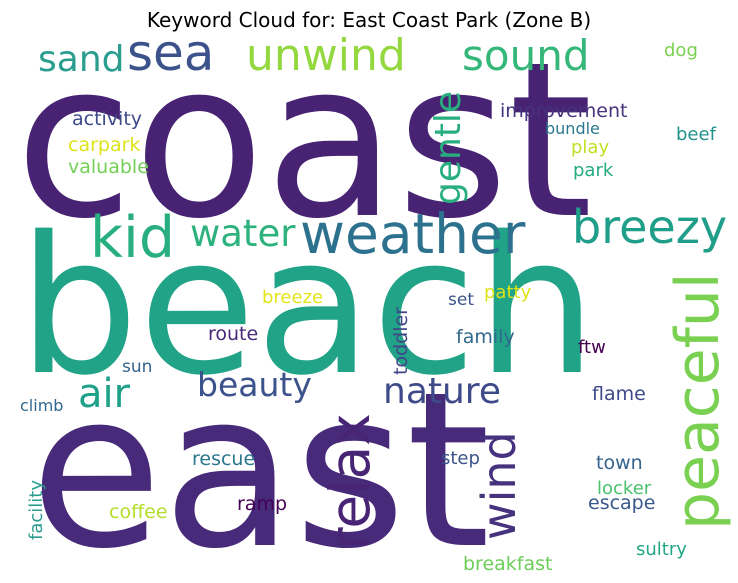 The image size is (738, 583). What do you see at coordinates (104, 145) in the screenshot?
I see `word-carpark: carpark` at bounding box center [104, 145].